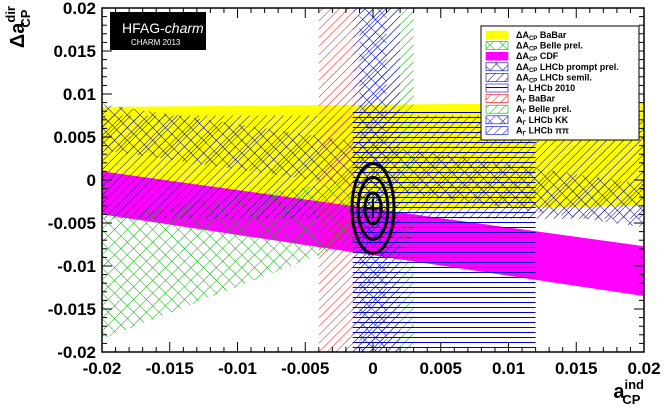  I want to click on axis-title-sup: ind, so click(635, 384).